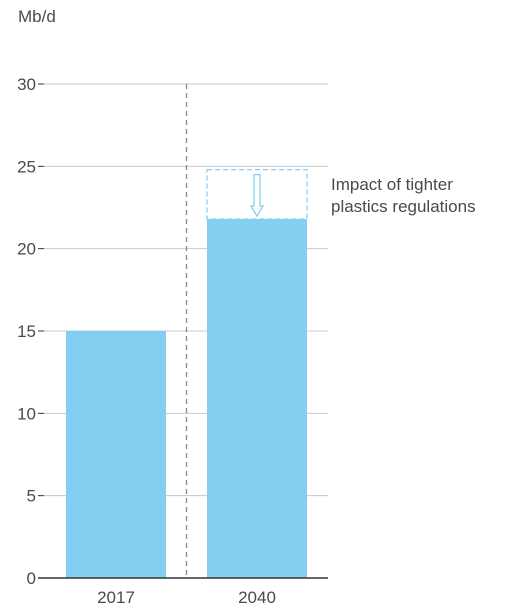 The height and width of the screenshot is (610, 520). What do you see at coordinates (37, 16) in the screenshot?
I see `y-axis-unit-label: Mb/d` at bounding box center [37, 16].